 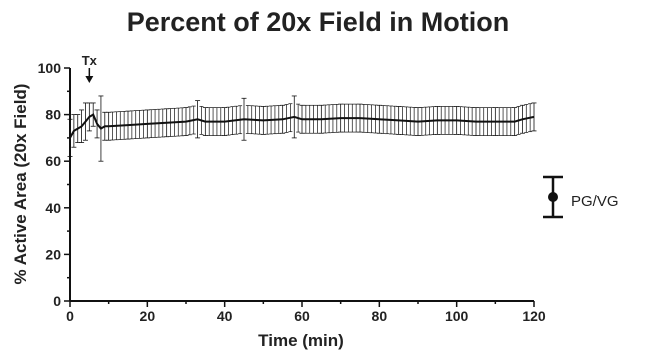 What do you see at coordinates (380, 316) in the screenshot?
I see `x-tick-label: 80` at bounding box center [380, 316].